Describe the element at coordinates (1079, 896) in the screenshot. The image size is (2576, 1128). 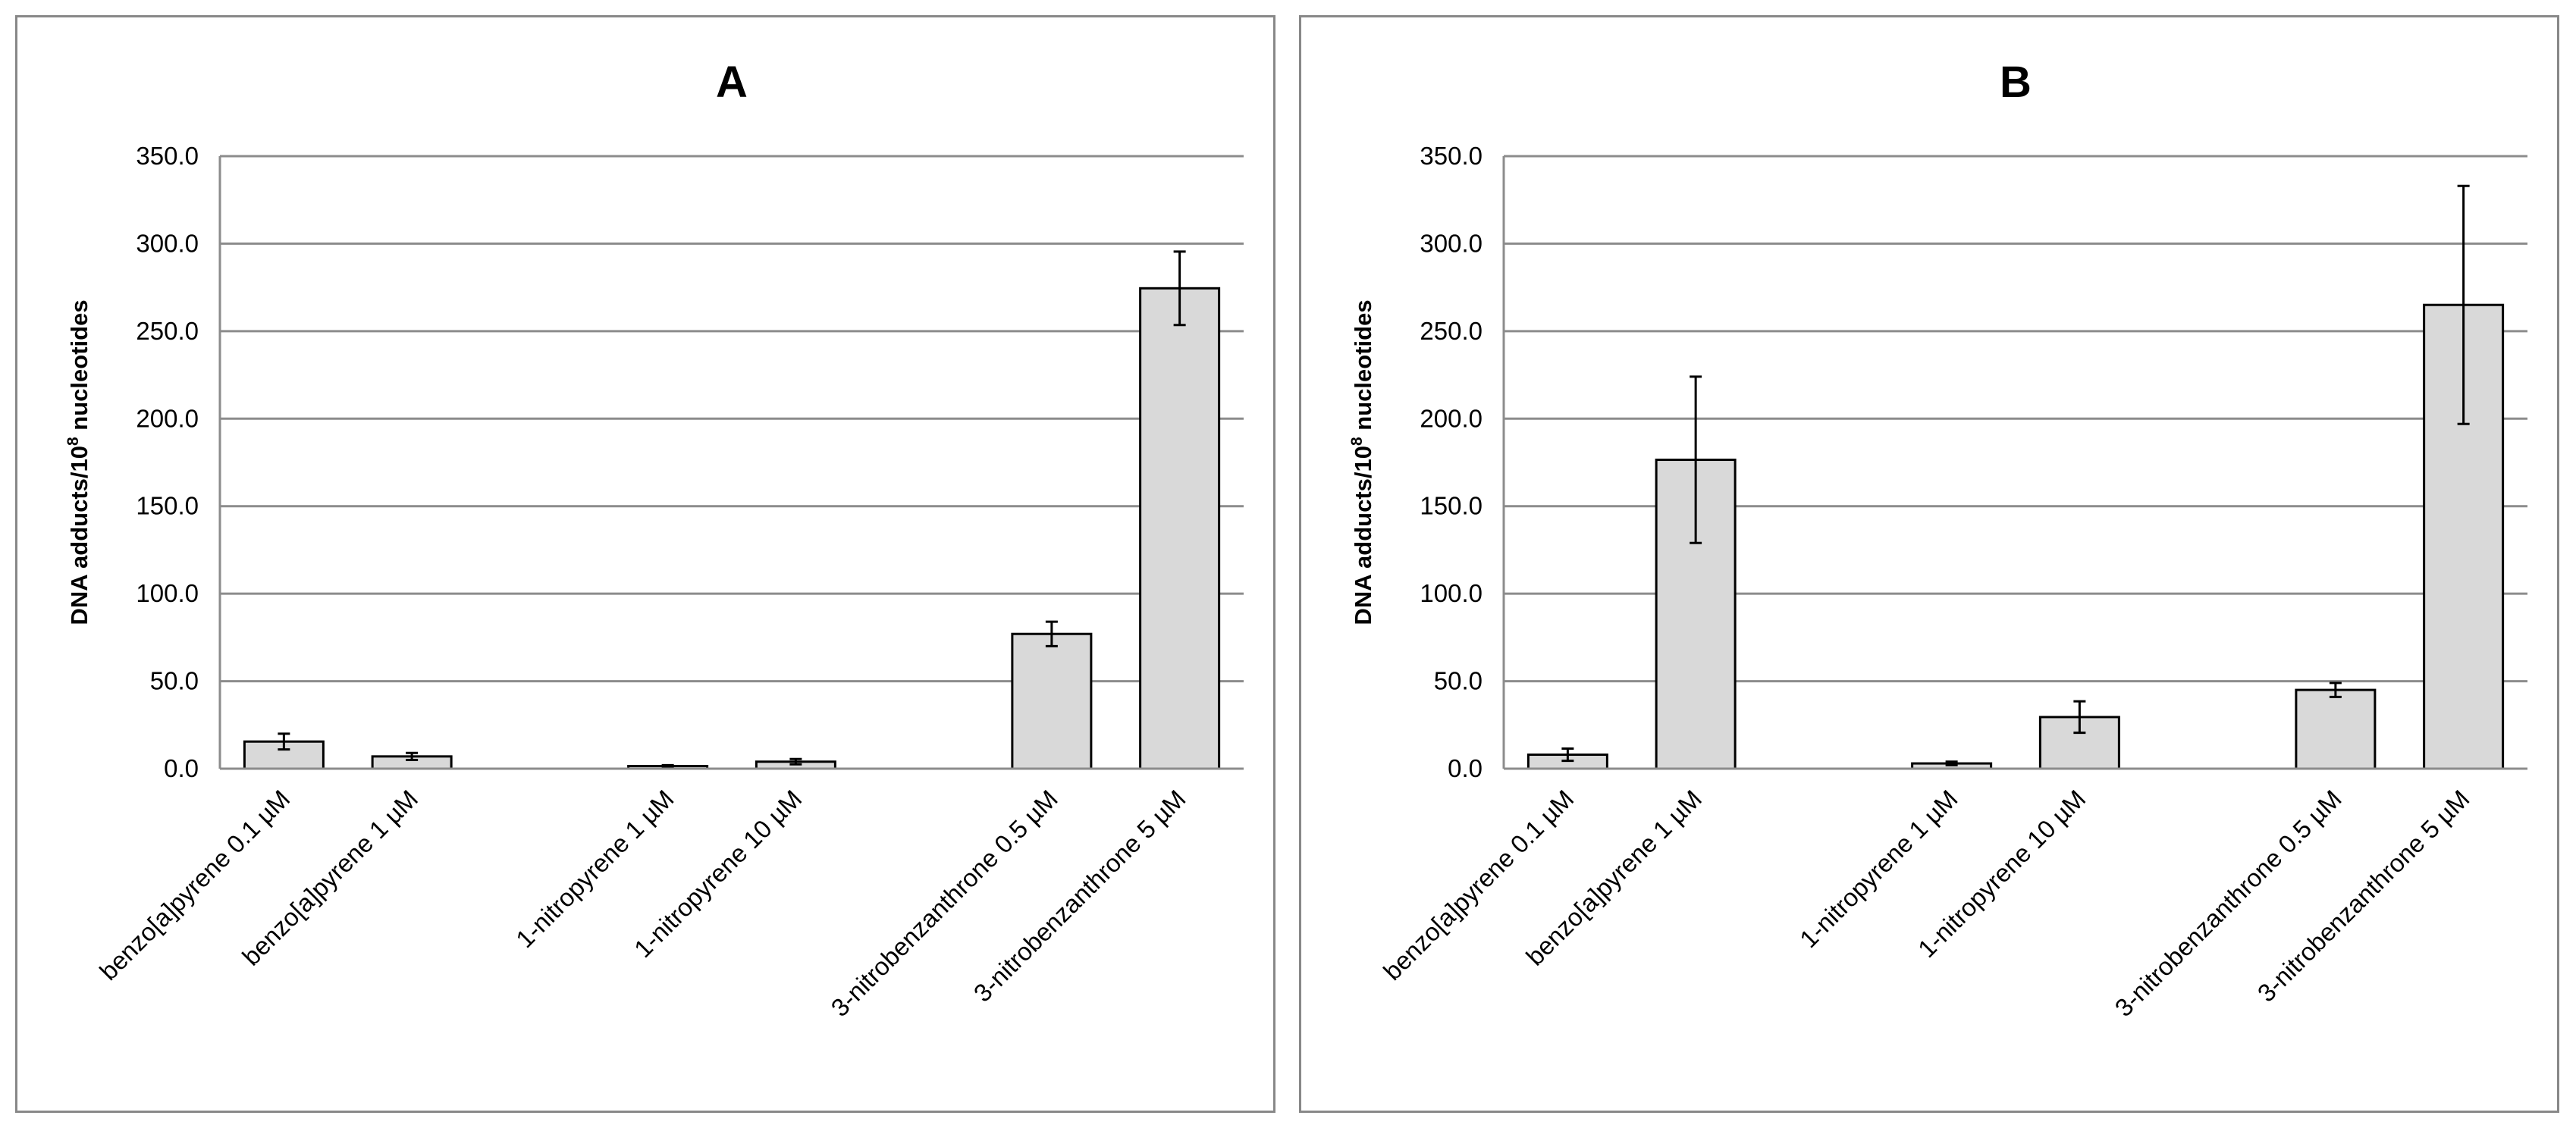
I see `a-category-label-7: 3-nitrobenzanthrone 5 µM` at that location.